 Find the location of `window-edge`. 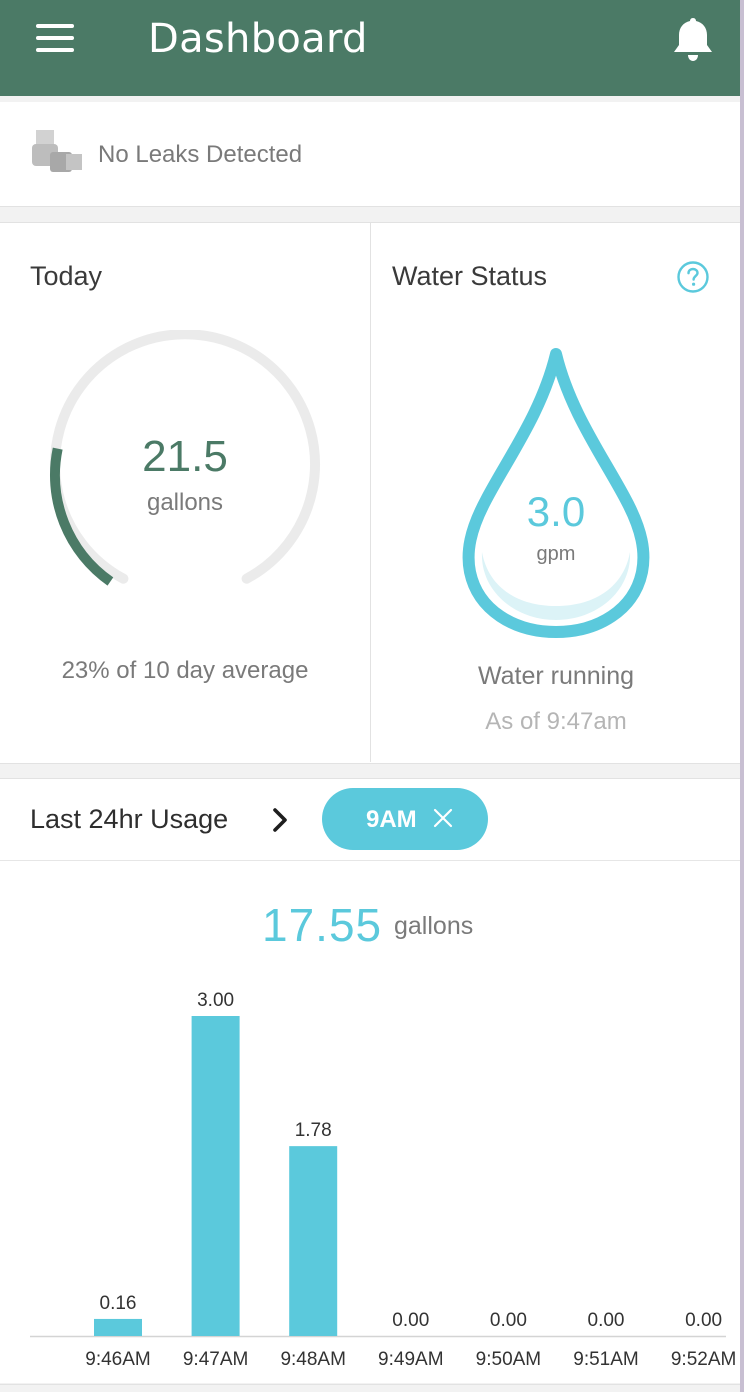

window-edge is located at coordinates (742, 696).